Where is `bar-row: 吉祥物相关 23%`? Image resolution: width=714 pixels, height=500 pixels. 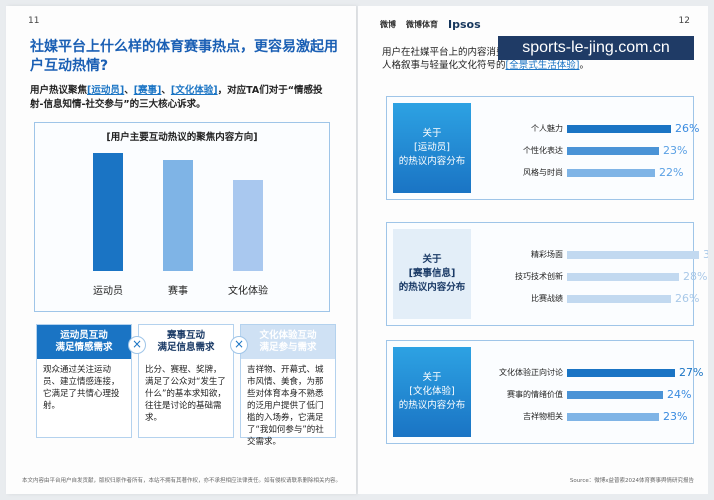
bar-row: 吉祥物相关 23% is located at coordinates (582, 416).